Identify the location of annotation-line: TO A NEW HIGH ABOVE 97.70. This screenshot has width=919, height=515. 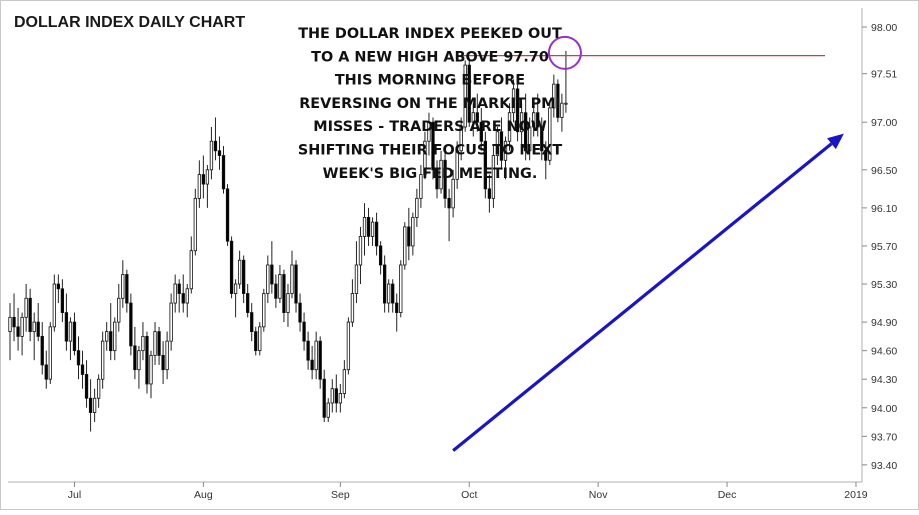
(430, 57).